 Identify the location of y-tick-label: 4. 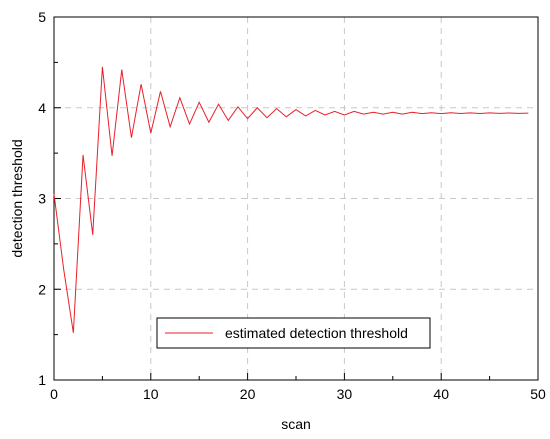
(42, 108).